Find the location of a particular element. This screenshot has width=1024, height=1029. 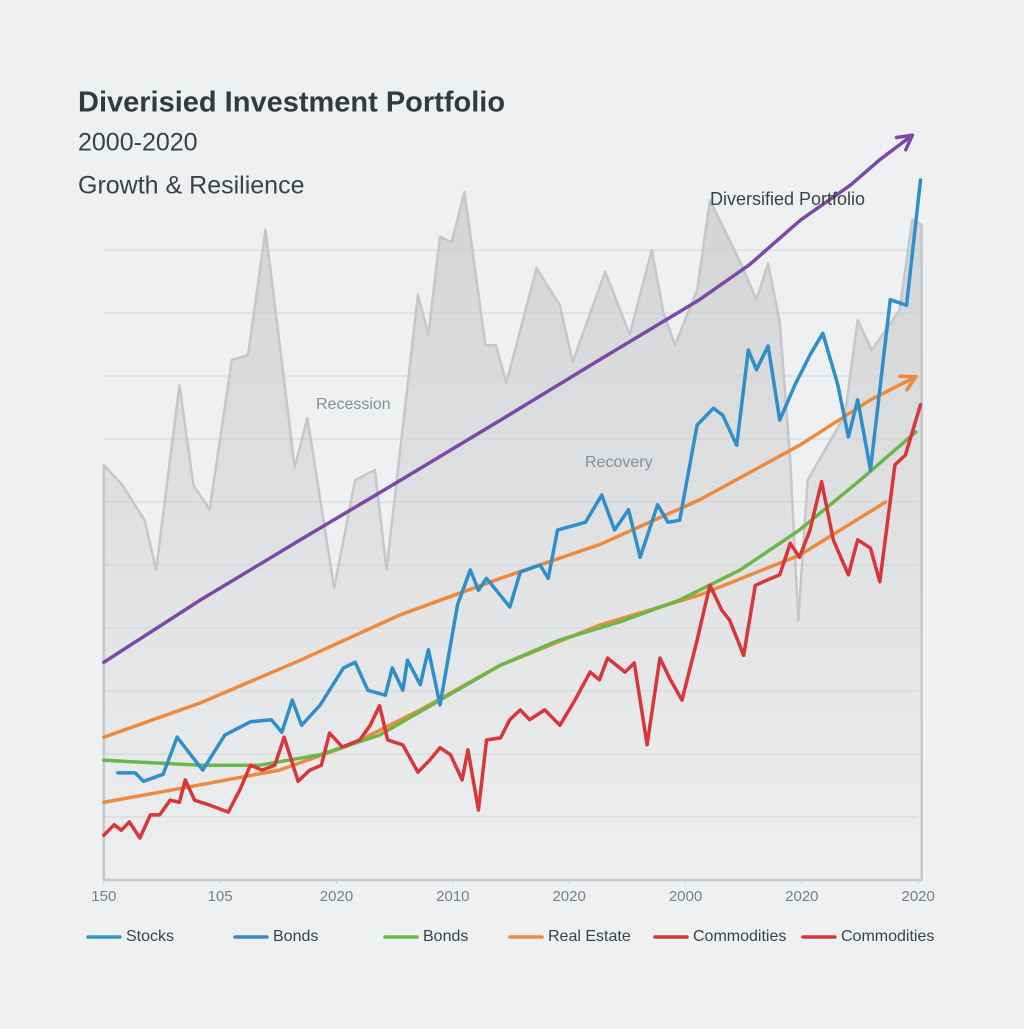

x-tick-label: 2000 is located at coordinates (685, 896).